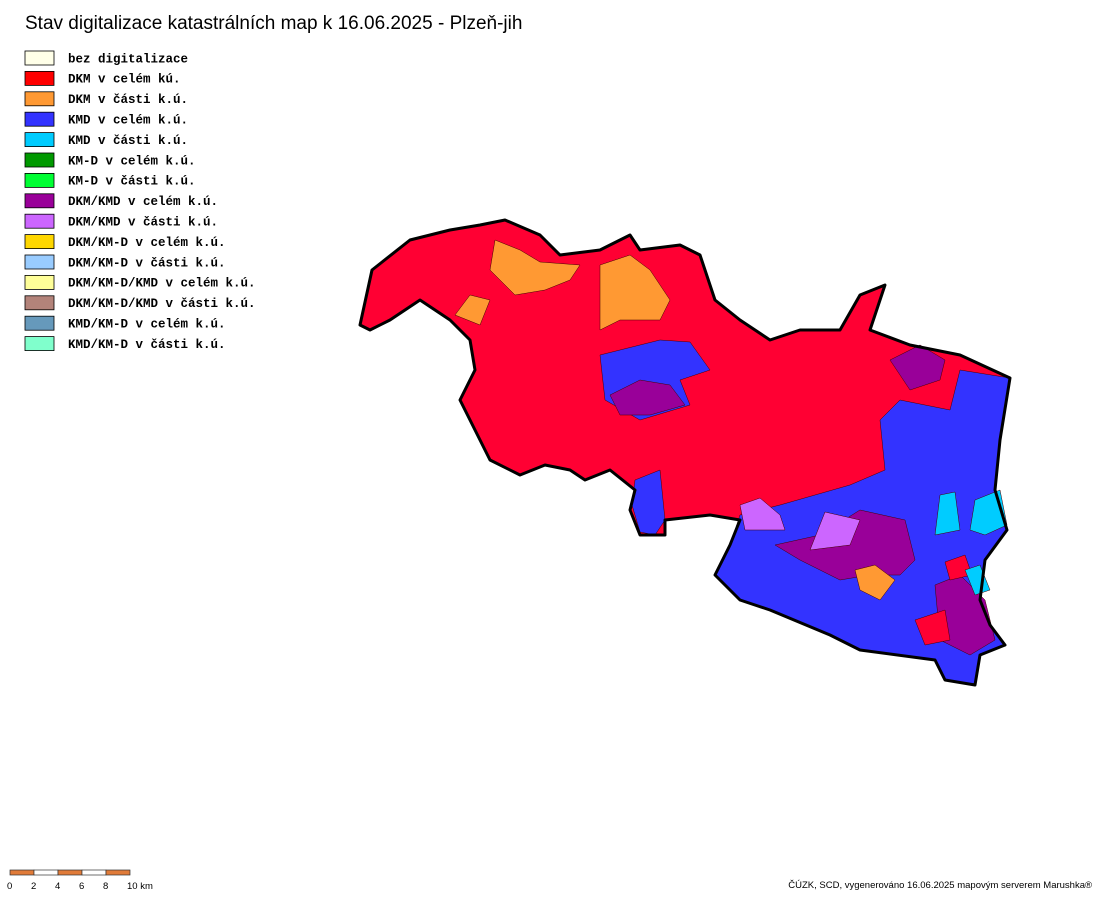 This screenshot has height=900, width=1100. Describe the element at coordinates (147, 345) in the screenshot. I see `legend-label: KMD/KM-D v části k.ú.` at that location.